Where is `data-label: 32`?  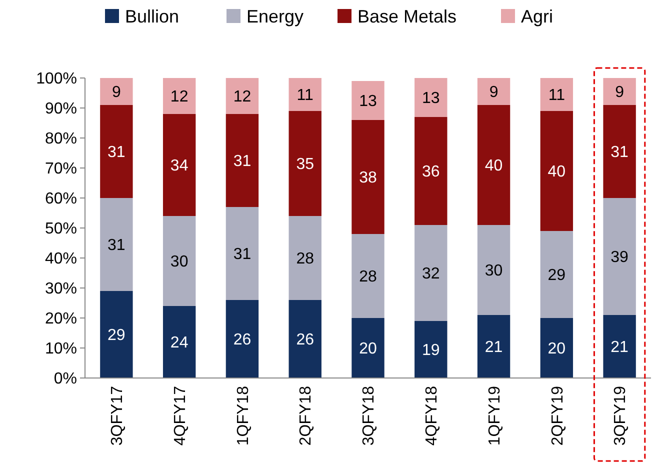
data-label: 32 is located at coordinates (431, 274).